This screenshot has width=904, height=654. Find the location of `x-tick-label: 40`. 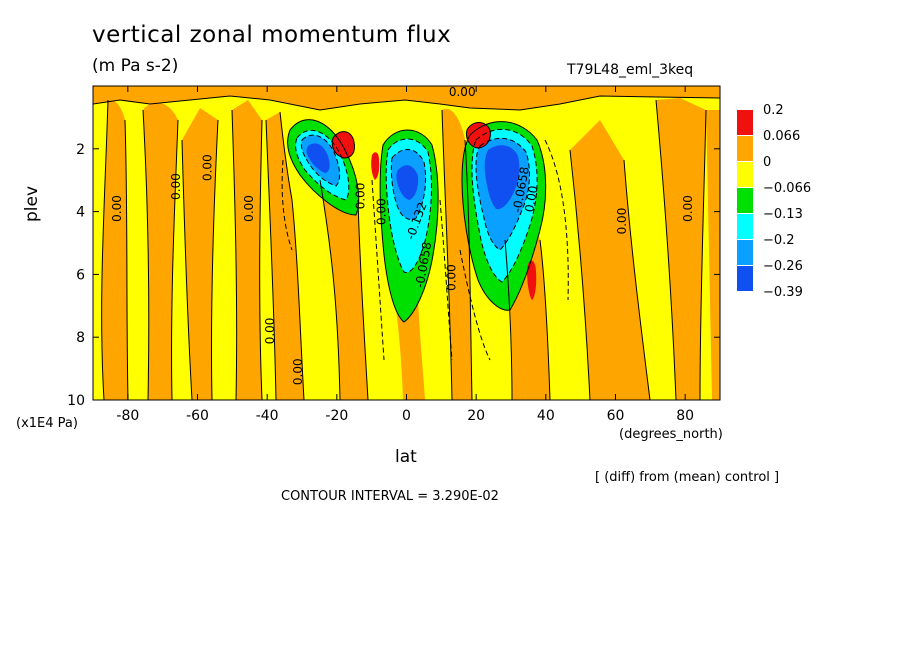

x-tick-label: 40 is located at coordinates (546, 416).